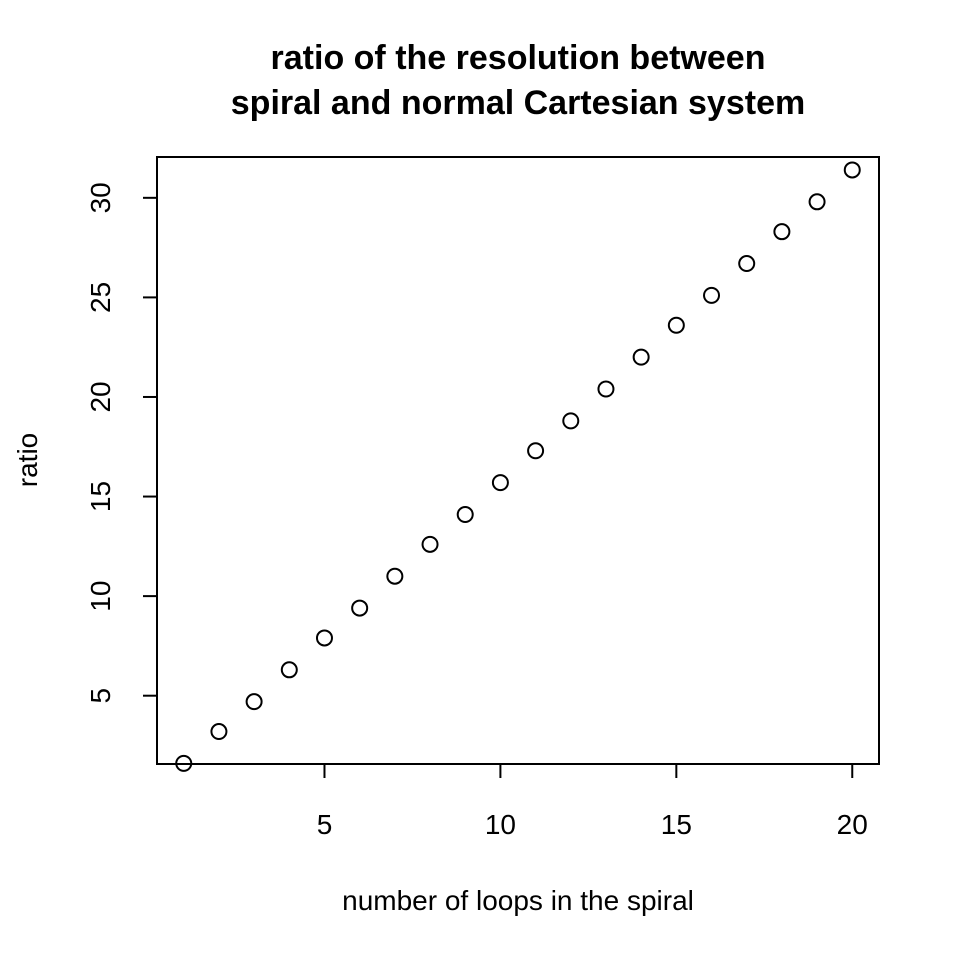  I want to click on x-tick-label: 20, so click(852, 824).